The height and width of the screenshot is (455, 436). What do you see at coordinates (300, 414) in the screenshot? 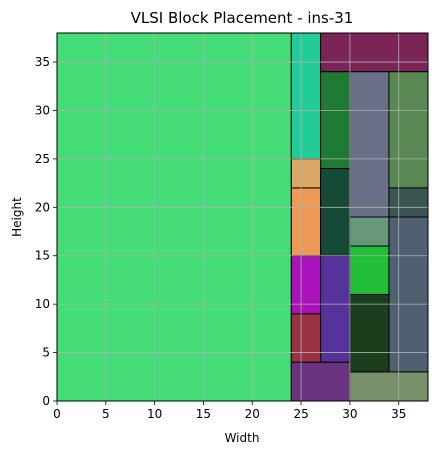
I see `x-tick-label-5: 25` at bounding box center [300, 414].